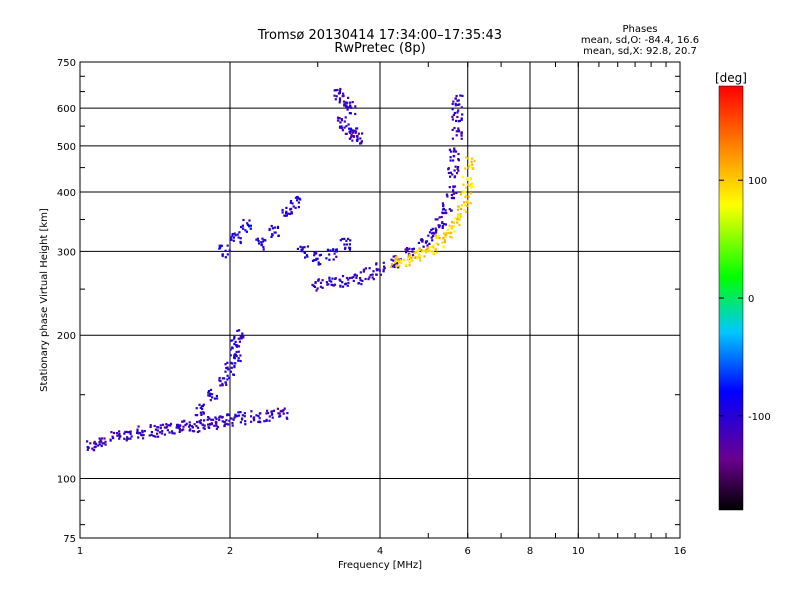 The width and height of the screenshot is (800, 600). I want to click on colorbar-tick-label: 0, so click(751, 299).